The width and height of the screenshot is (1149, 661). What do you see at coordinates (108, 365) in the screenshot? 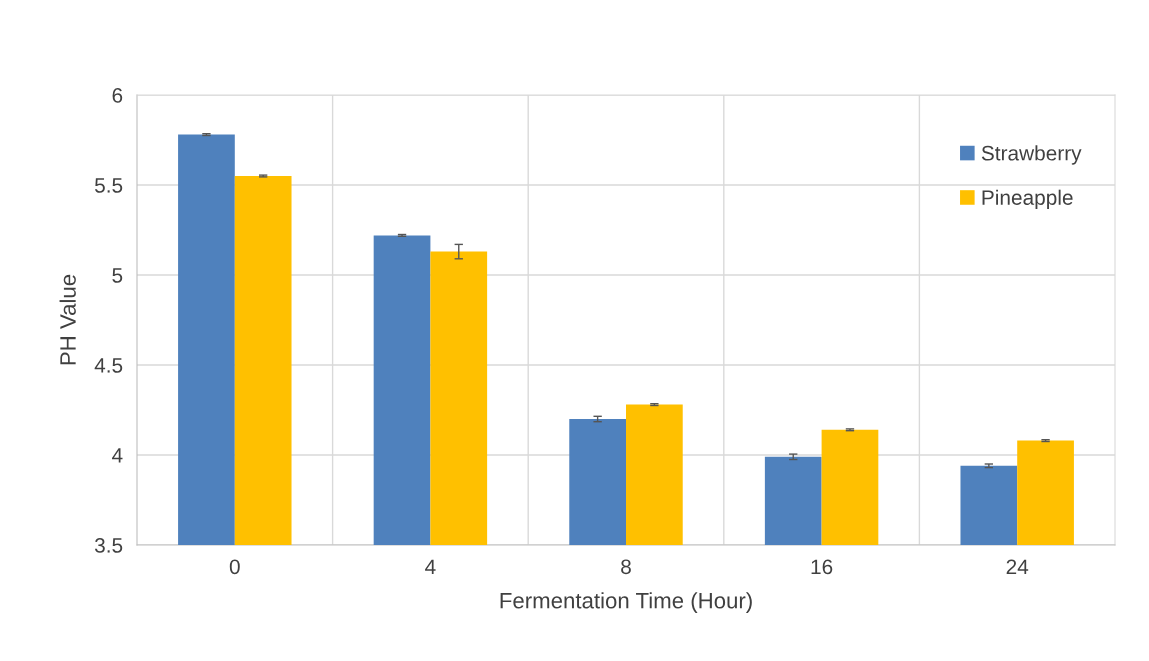
I see `y-tick-label: 4.5` at bounding box center [108, 365].